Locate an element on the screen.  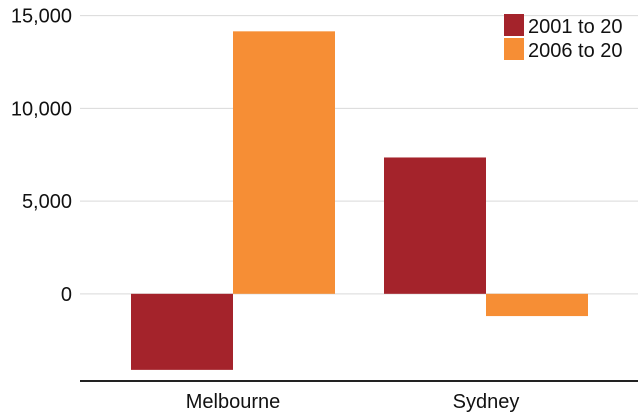
y-tick-label: 15,000 is located at coordinates (41, 17).